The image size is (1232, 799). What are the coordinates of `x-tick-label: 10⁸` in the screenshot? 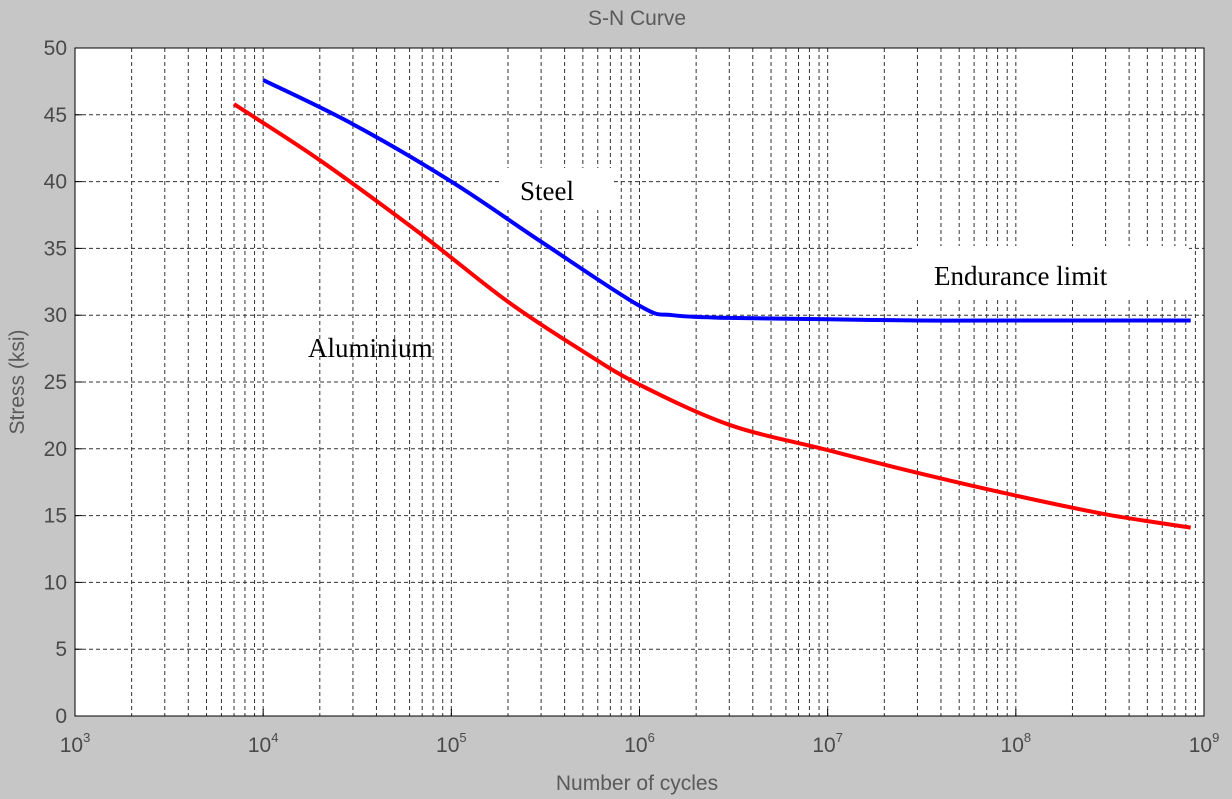 It's located at (1016, 743).